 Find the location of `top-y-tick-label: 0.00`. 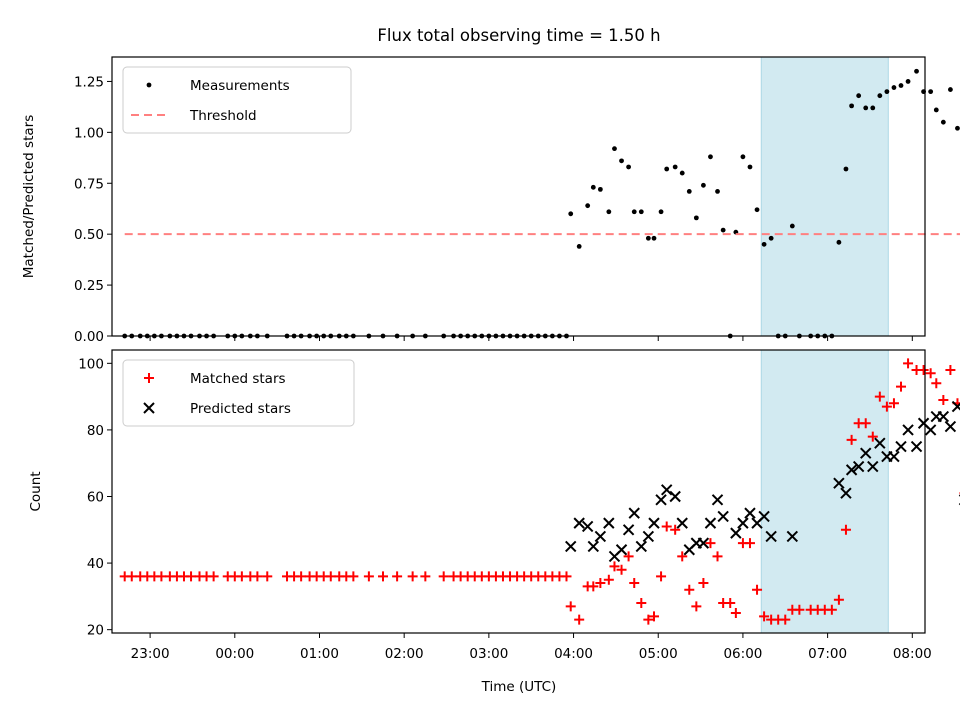

top-y-tick-label: 0.00 is located at coordinates (89, 337).